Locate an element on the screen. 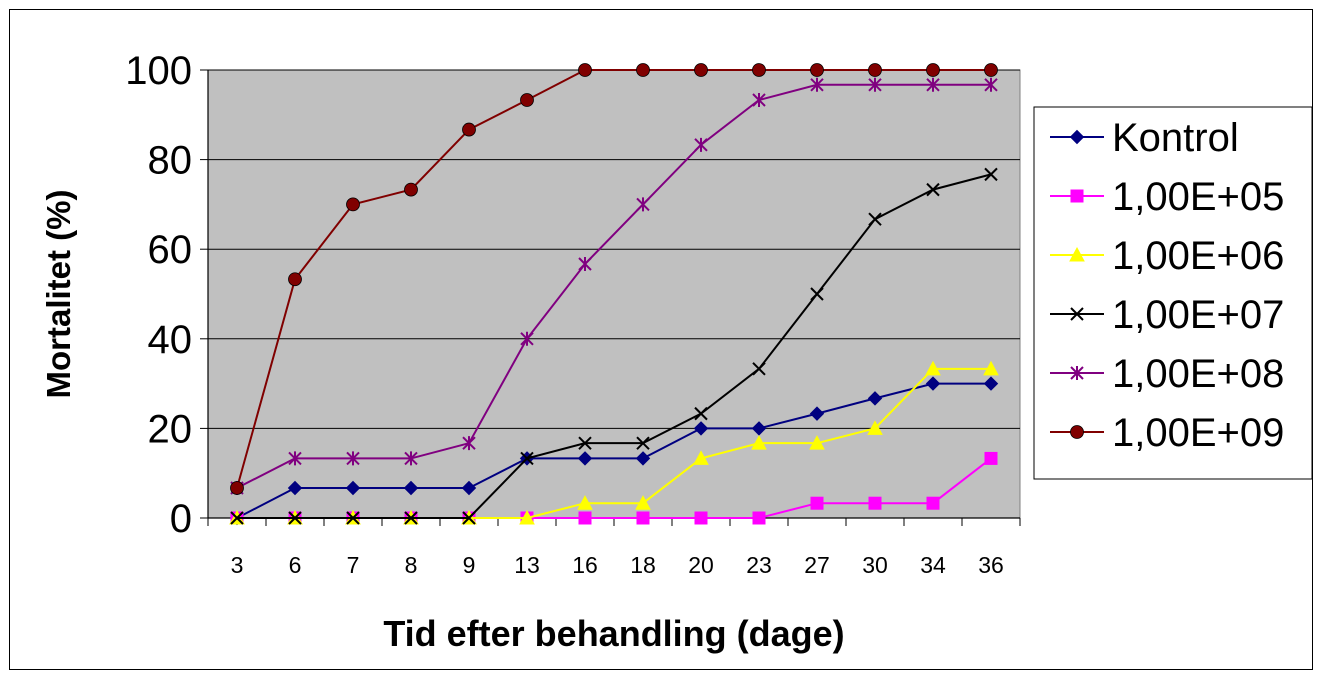 The height and width of the screenshot is (679, 1323). legend-item-1-00e-05: 1,00E+05 is located at coordinates (1167, 197).